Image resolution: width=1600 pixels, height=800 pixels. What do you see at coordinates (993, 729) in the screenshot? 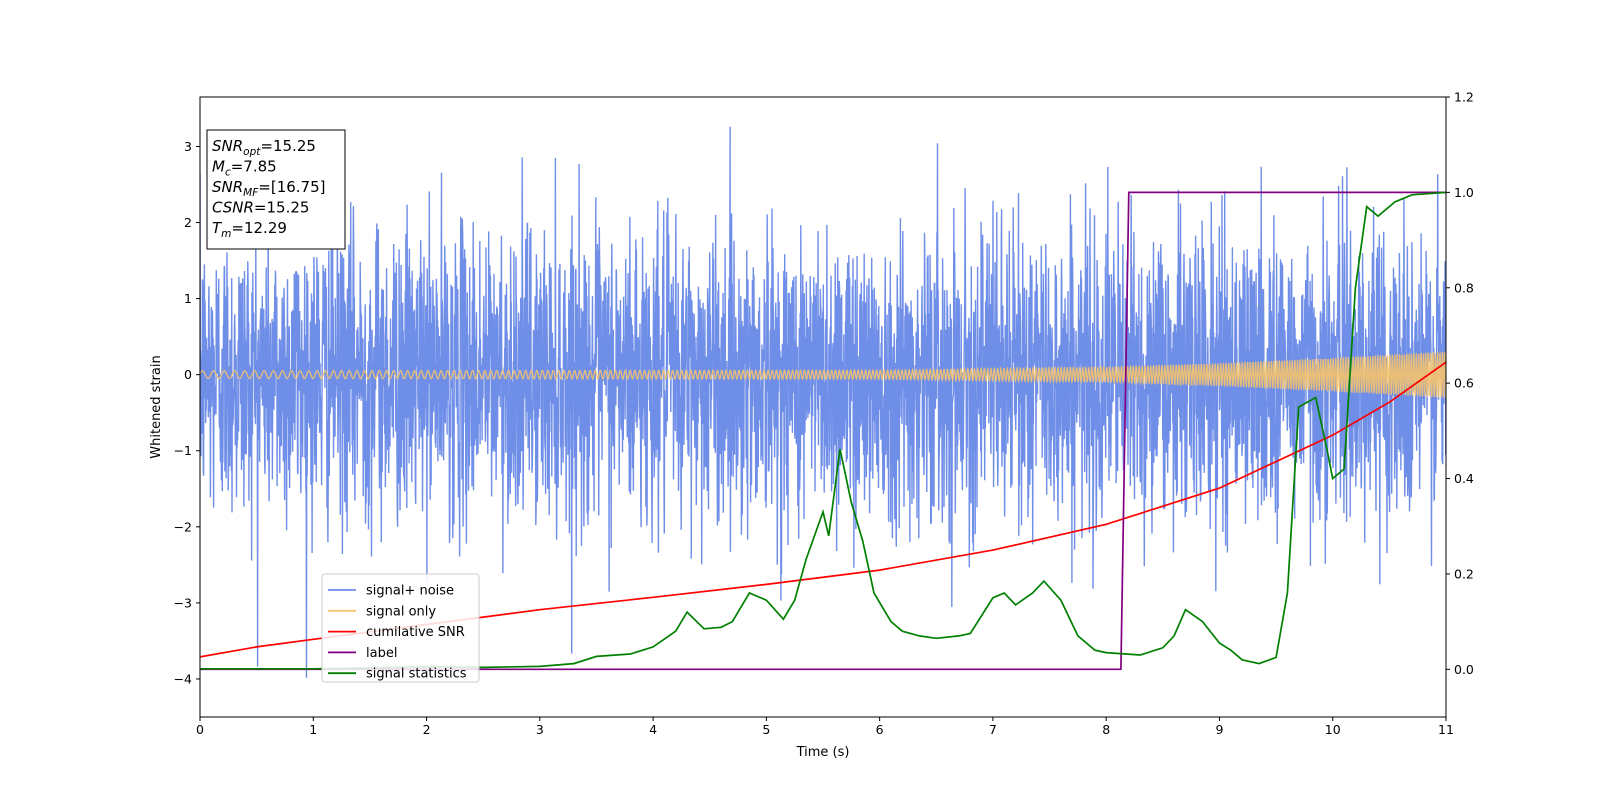
I see `x-tick-label: 7` at bounding box center [993, 729].